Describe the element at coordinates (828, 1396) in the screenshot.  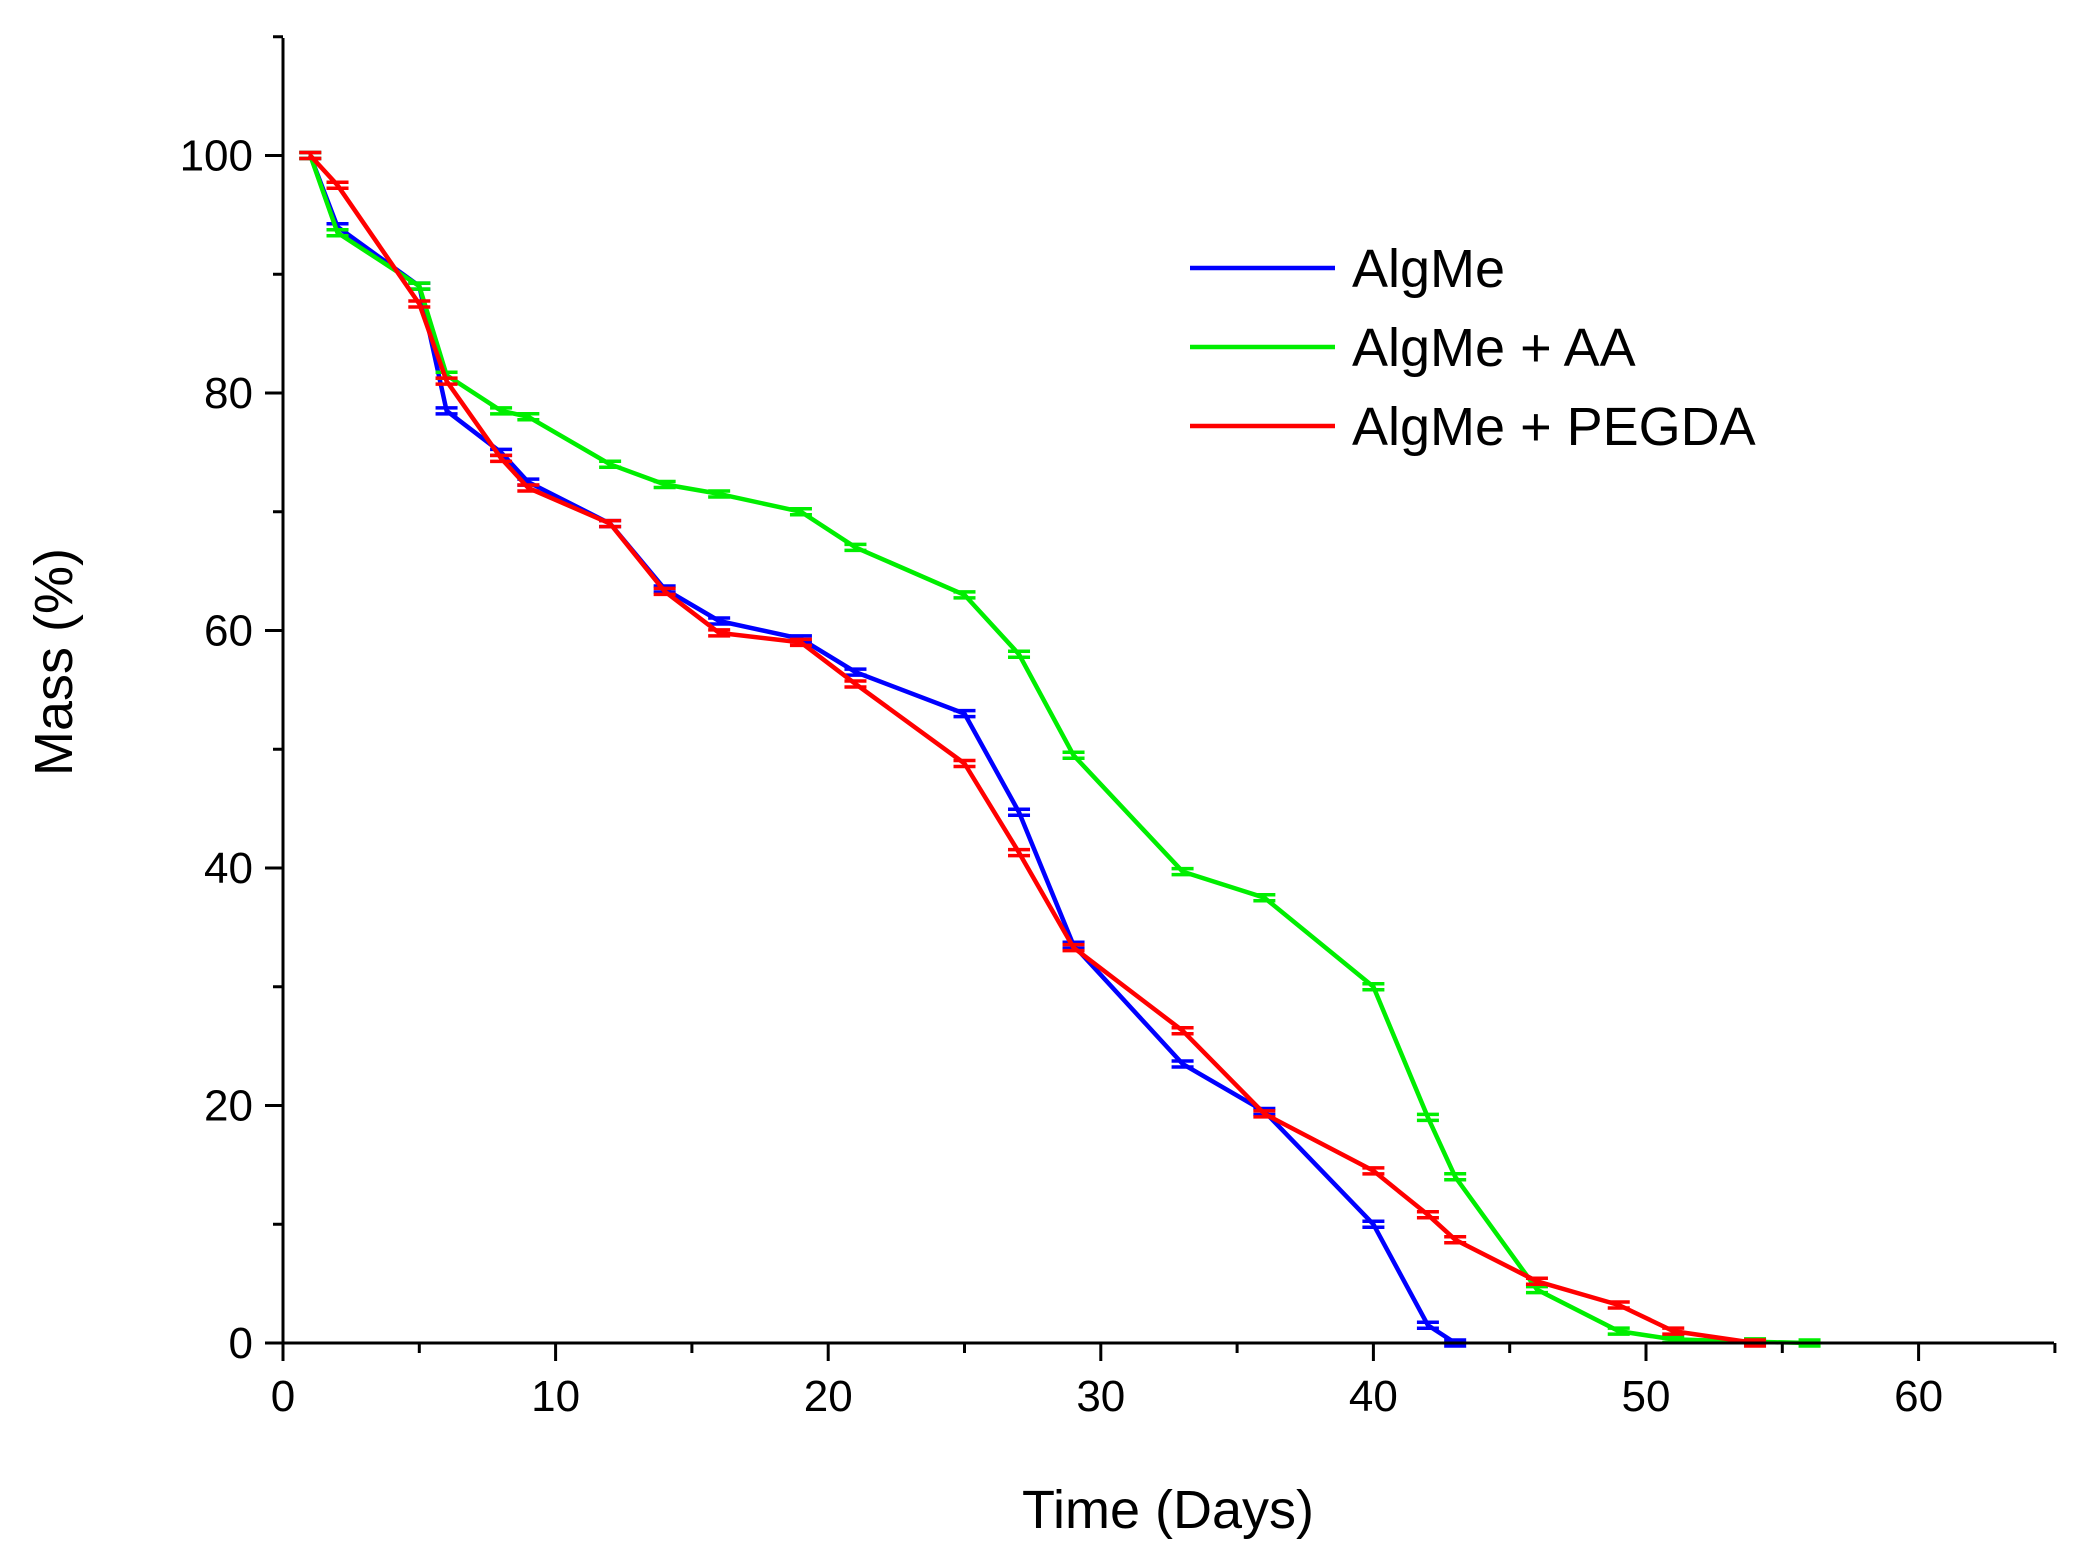
I see `x-tick-label: 20` at that location.